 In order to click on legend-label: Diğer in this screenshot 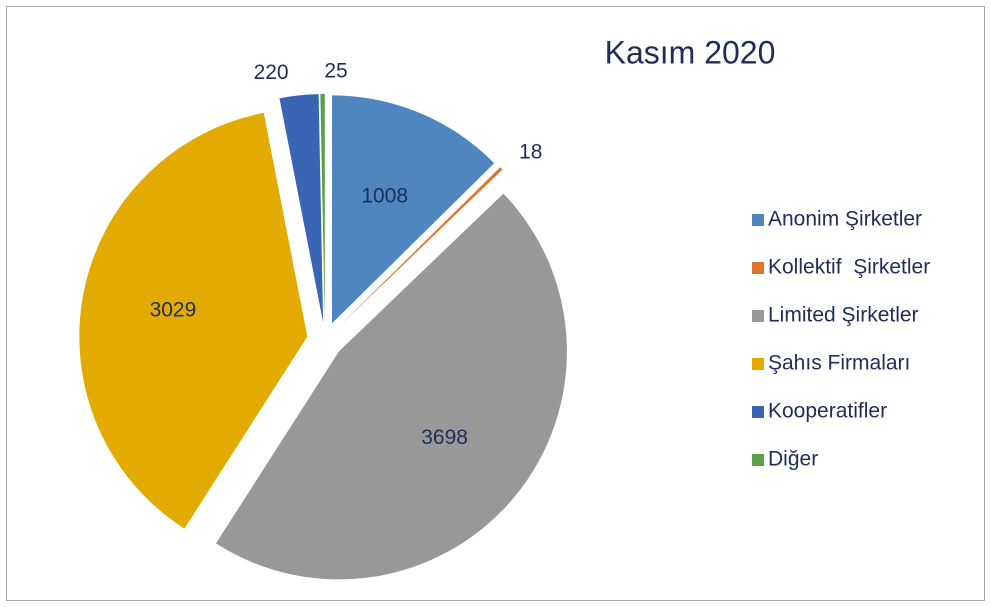, I will do `click(793, 459)`.